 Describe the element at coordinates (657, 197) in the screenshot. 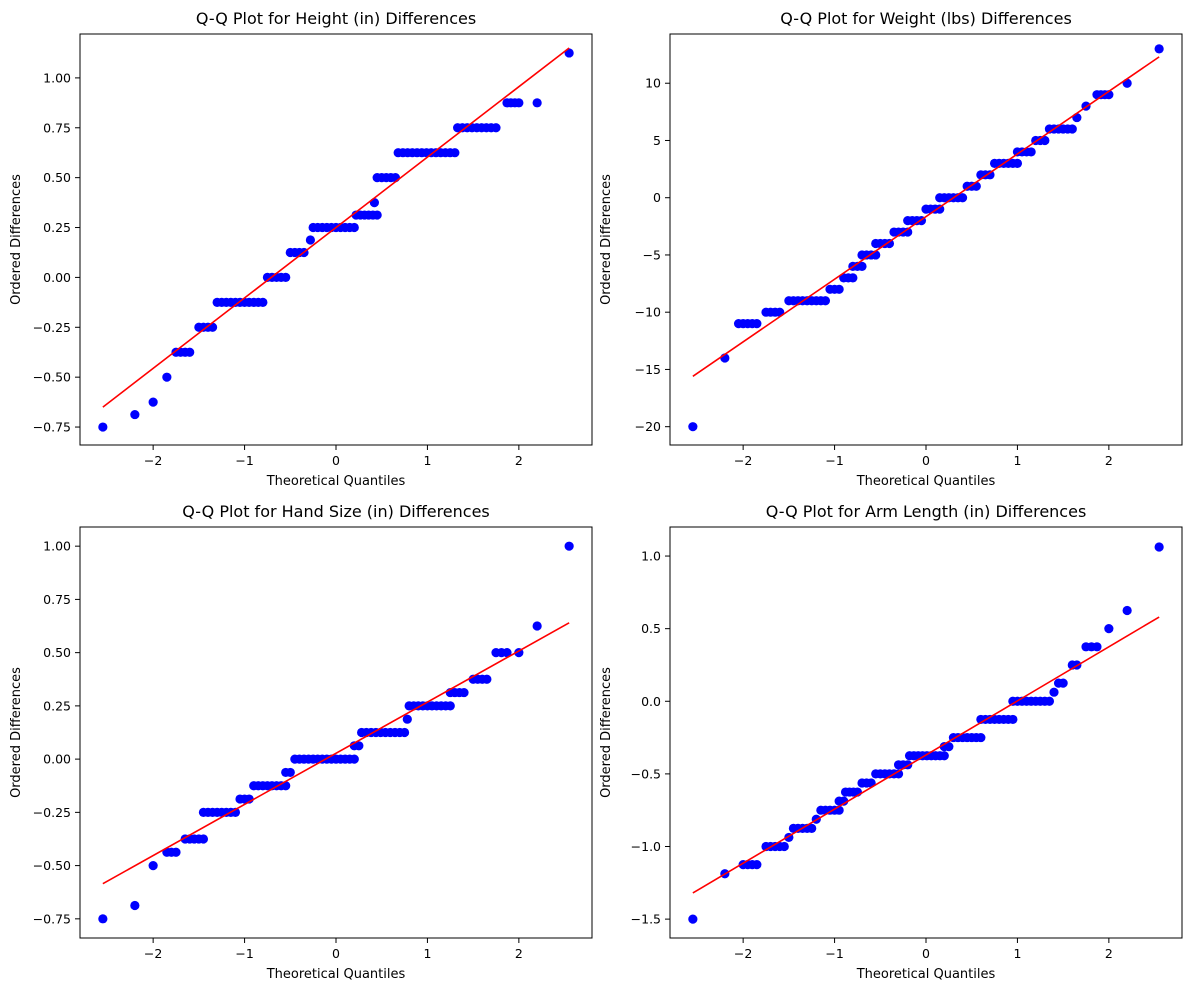

I see `y-tick-label: 0` at that location.